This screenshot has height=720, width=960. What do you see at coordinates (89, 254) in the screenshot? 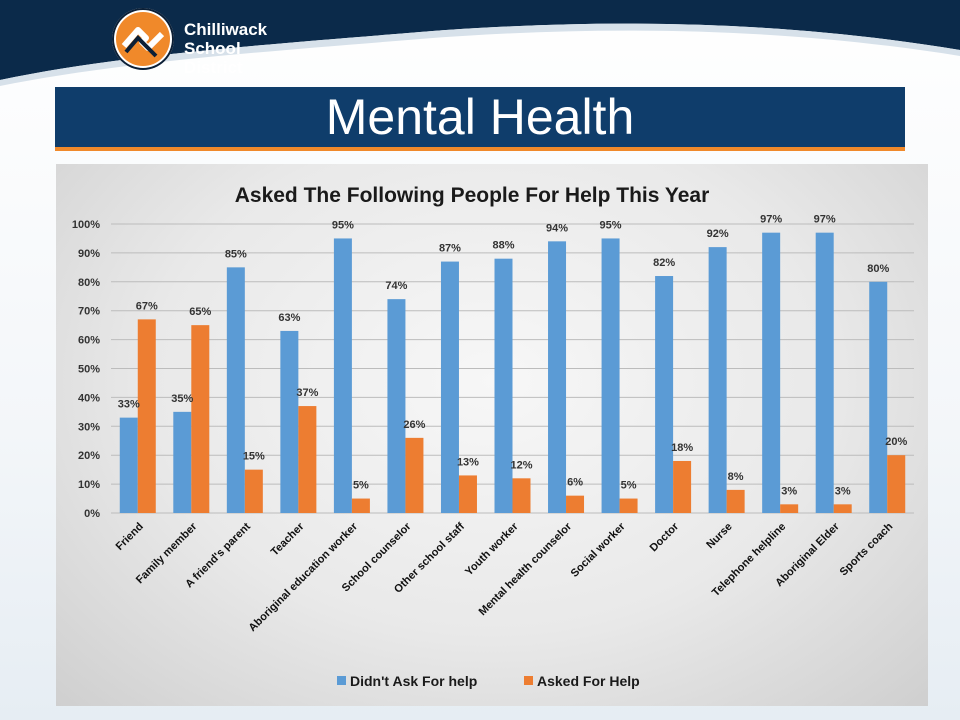
I see `y-tick-label: 90%` at bounding box center [89, 254].